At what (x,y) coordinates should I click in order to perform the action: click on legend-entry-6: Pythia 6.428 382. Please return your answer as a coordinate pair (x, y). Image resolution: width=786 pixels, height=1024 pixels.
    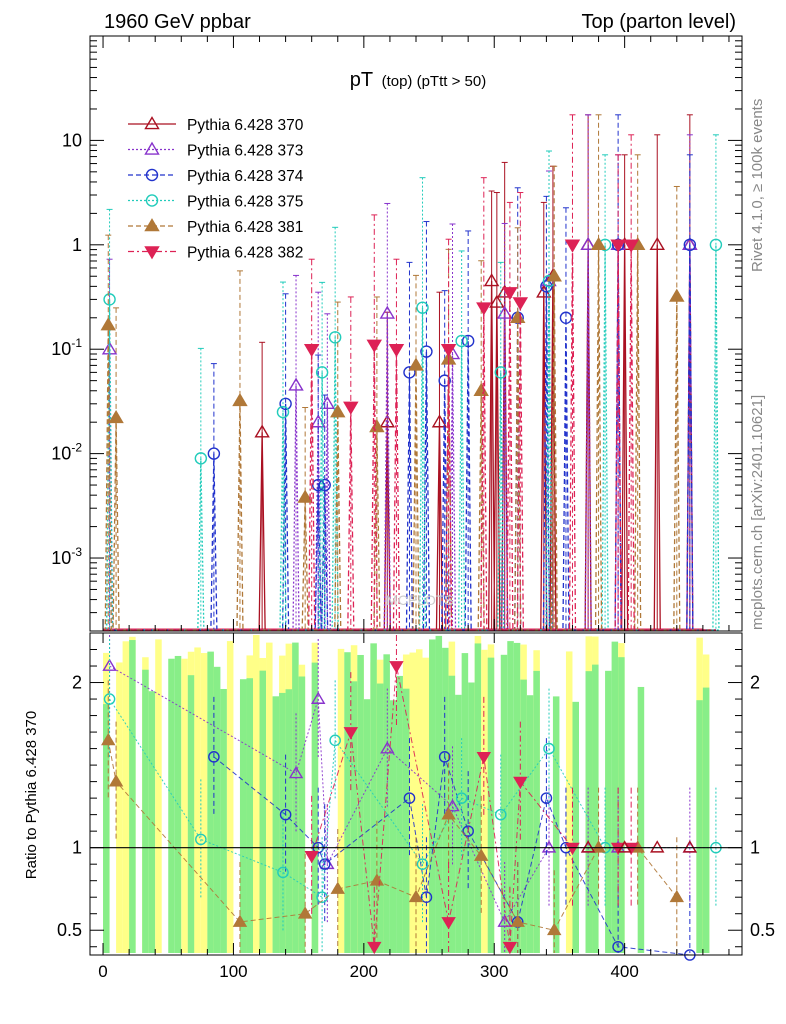
    Looking at the image, I should click on (215, 253).